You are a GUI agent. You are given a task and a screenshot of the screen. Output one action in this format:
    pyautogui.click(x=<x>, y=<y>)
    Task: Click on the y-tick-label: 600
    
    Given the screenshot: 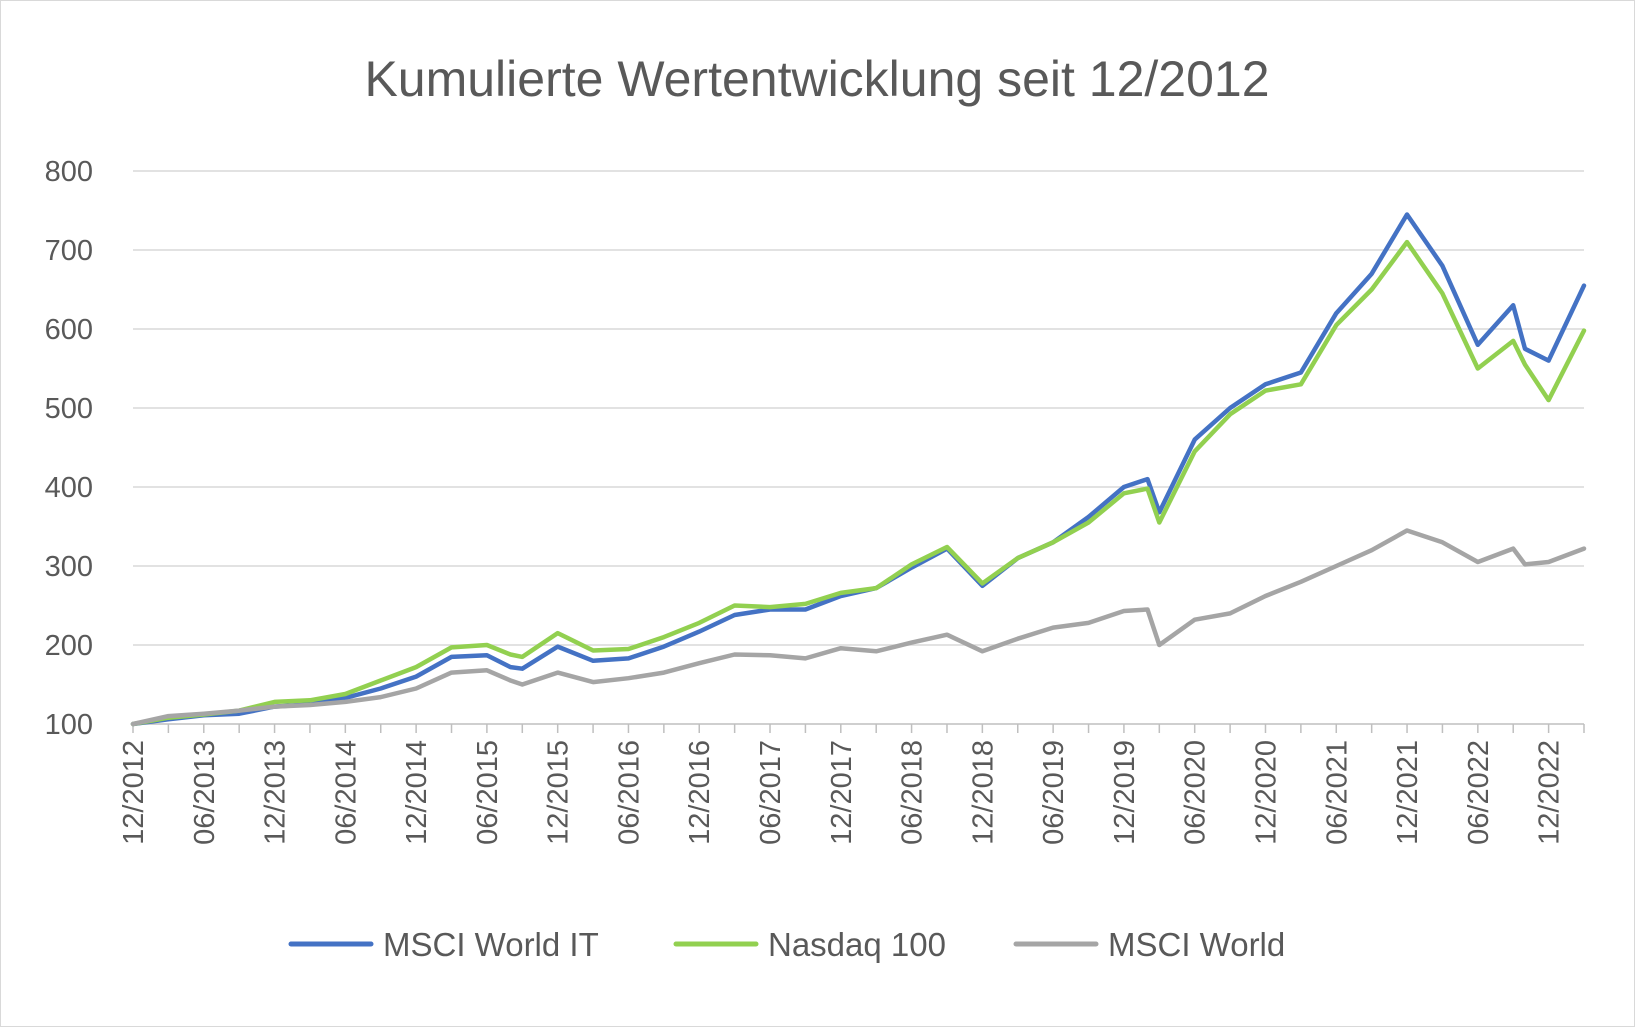 What is the action you would take?
    pyautogui.click(x=69, y=330)
    